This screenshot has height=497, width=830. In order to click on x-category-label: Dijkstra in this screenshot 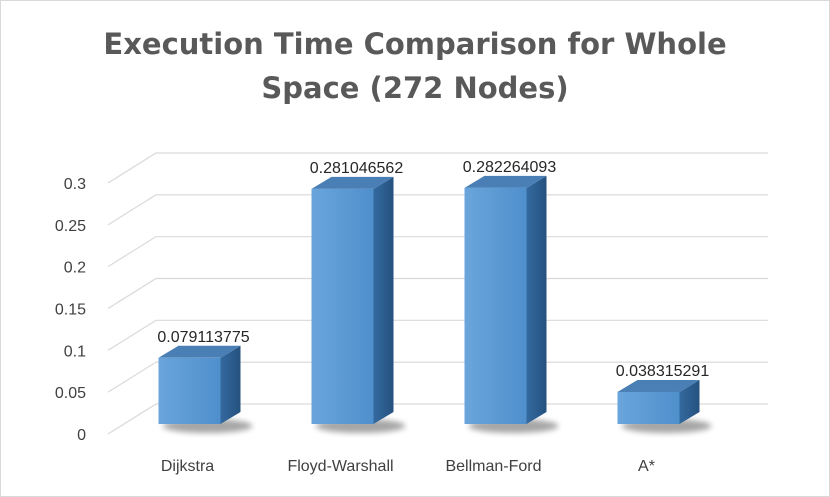, I will do `click(187, 466)`.